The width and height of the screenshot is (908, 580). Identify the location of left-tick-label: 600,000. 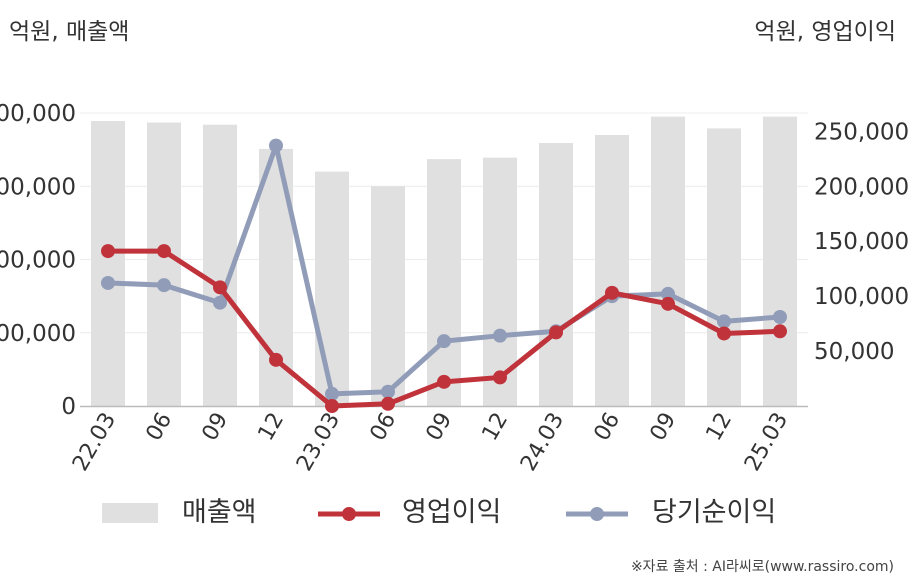
(38, 187).